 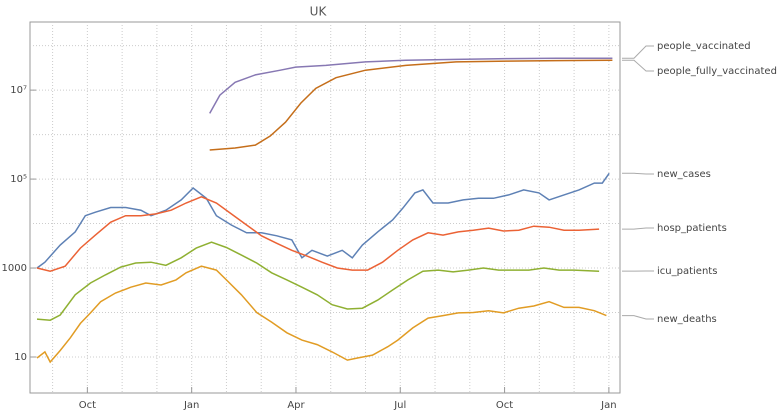 What do you see at coordinates (399, 405) in the screenshot?
I see `x-tick-label: Jul` at bounding box center [399, 405].